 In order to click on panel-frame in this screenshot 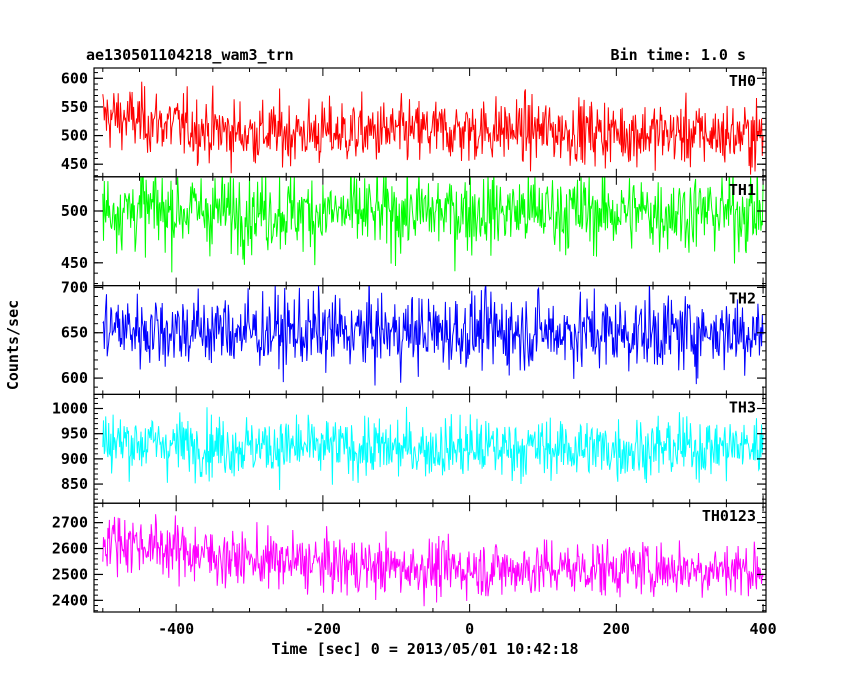, I will do `click(430, 557)`.